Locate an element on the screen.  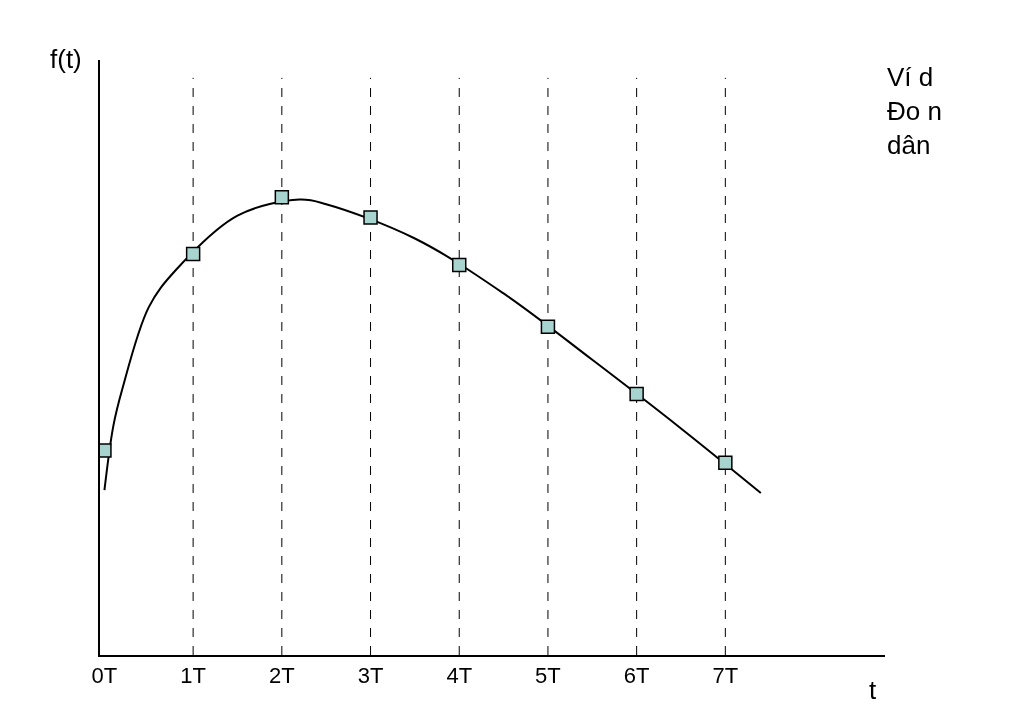
x-tick-label: 6T is located at coordinates (636, 676).